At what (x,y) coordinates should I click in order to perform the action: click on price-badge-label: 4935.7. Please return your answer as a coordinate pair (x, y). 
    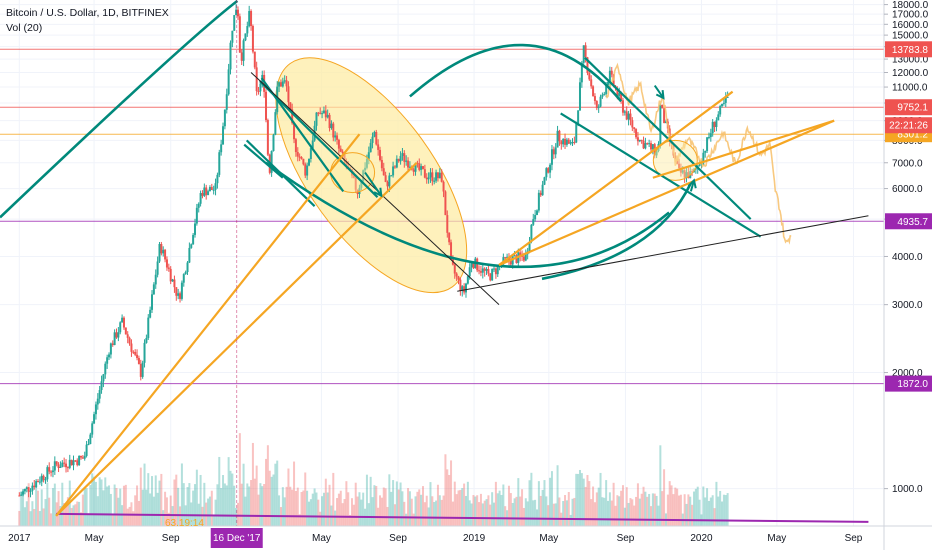
    Looking at the image, I should click on (912, 222).